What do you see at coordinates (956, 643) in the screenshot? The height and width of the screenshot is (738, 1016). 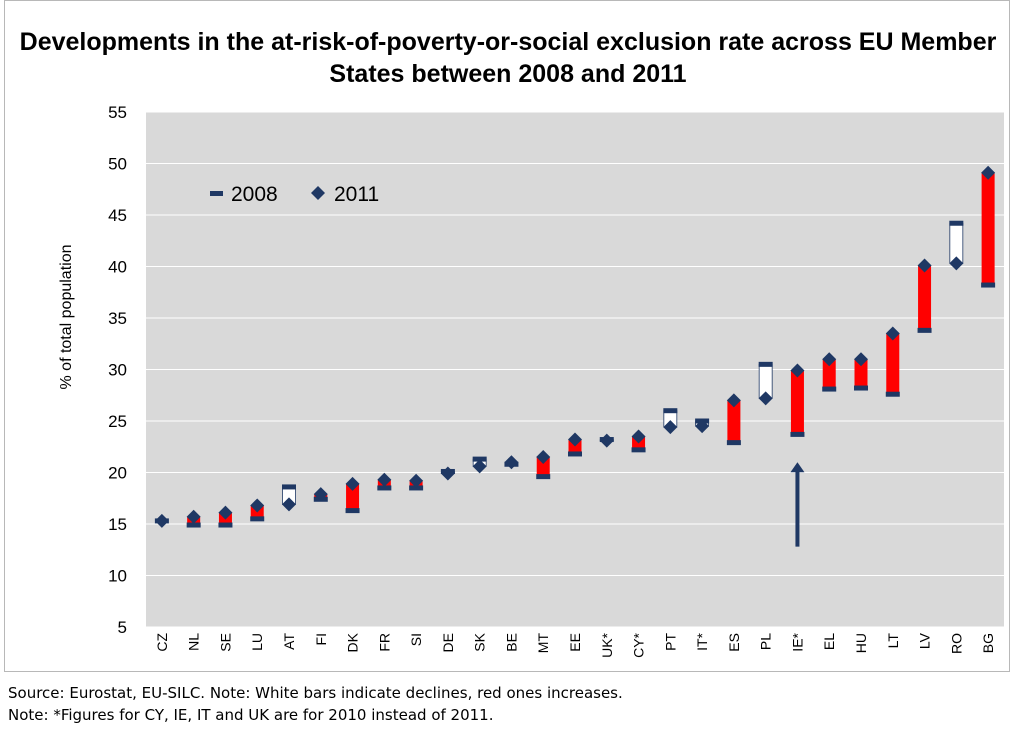 I see `x-tick-label: RO` at bounding box center [956, 643].